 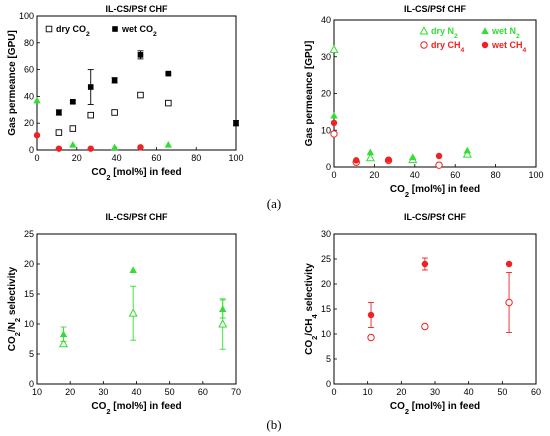 What do you see at coordinates (29, 234) in the screenshot?
I see `y-tick-label: 25` at bounding box center [29, 234].